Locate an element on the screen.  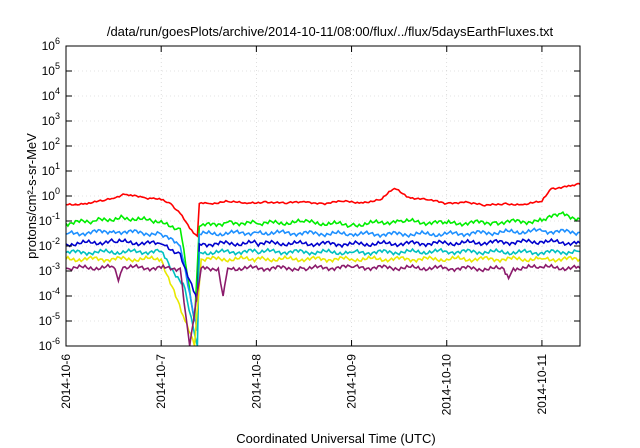
x-tick-label: 2014-10-11 is located at coordinates (542, 384).